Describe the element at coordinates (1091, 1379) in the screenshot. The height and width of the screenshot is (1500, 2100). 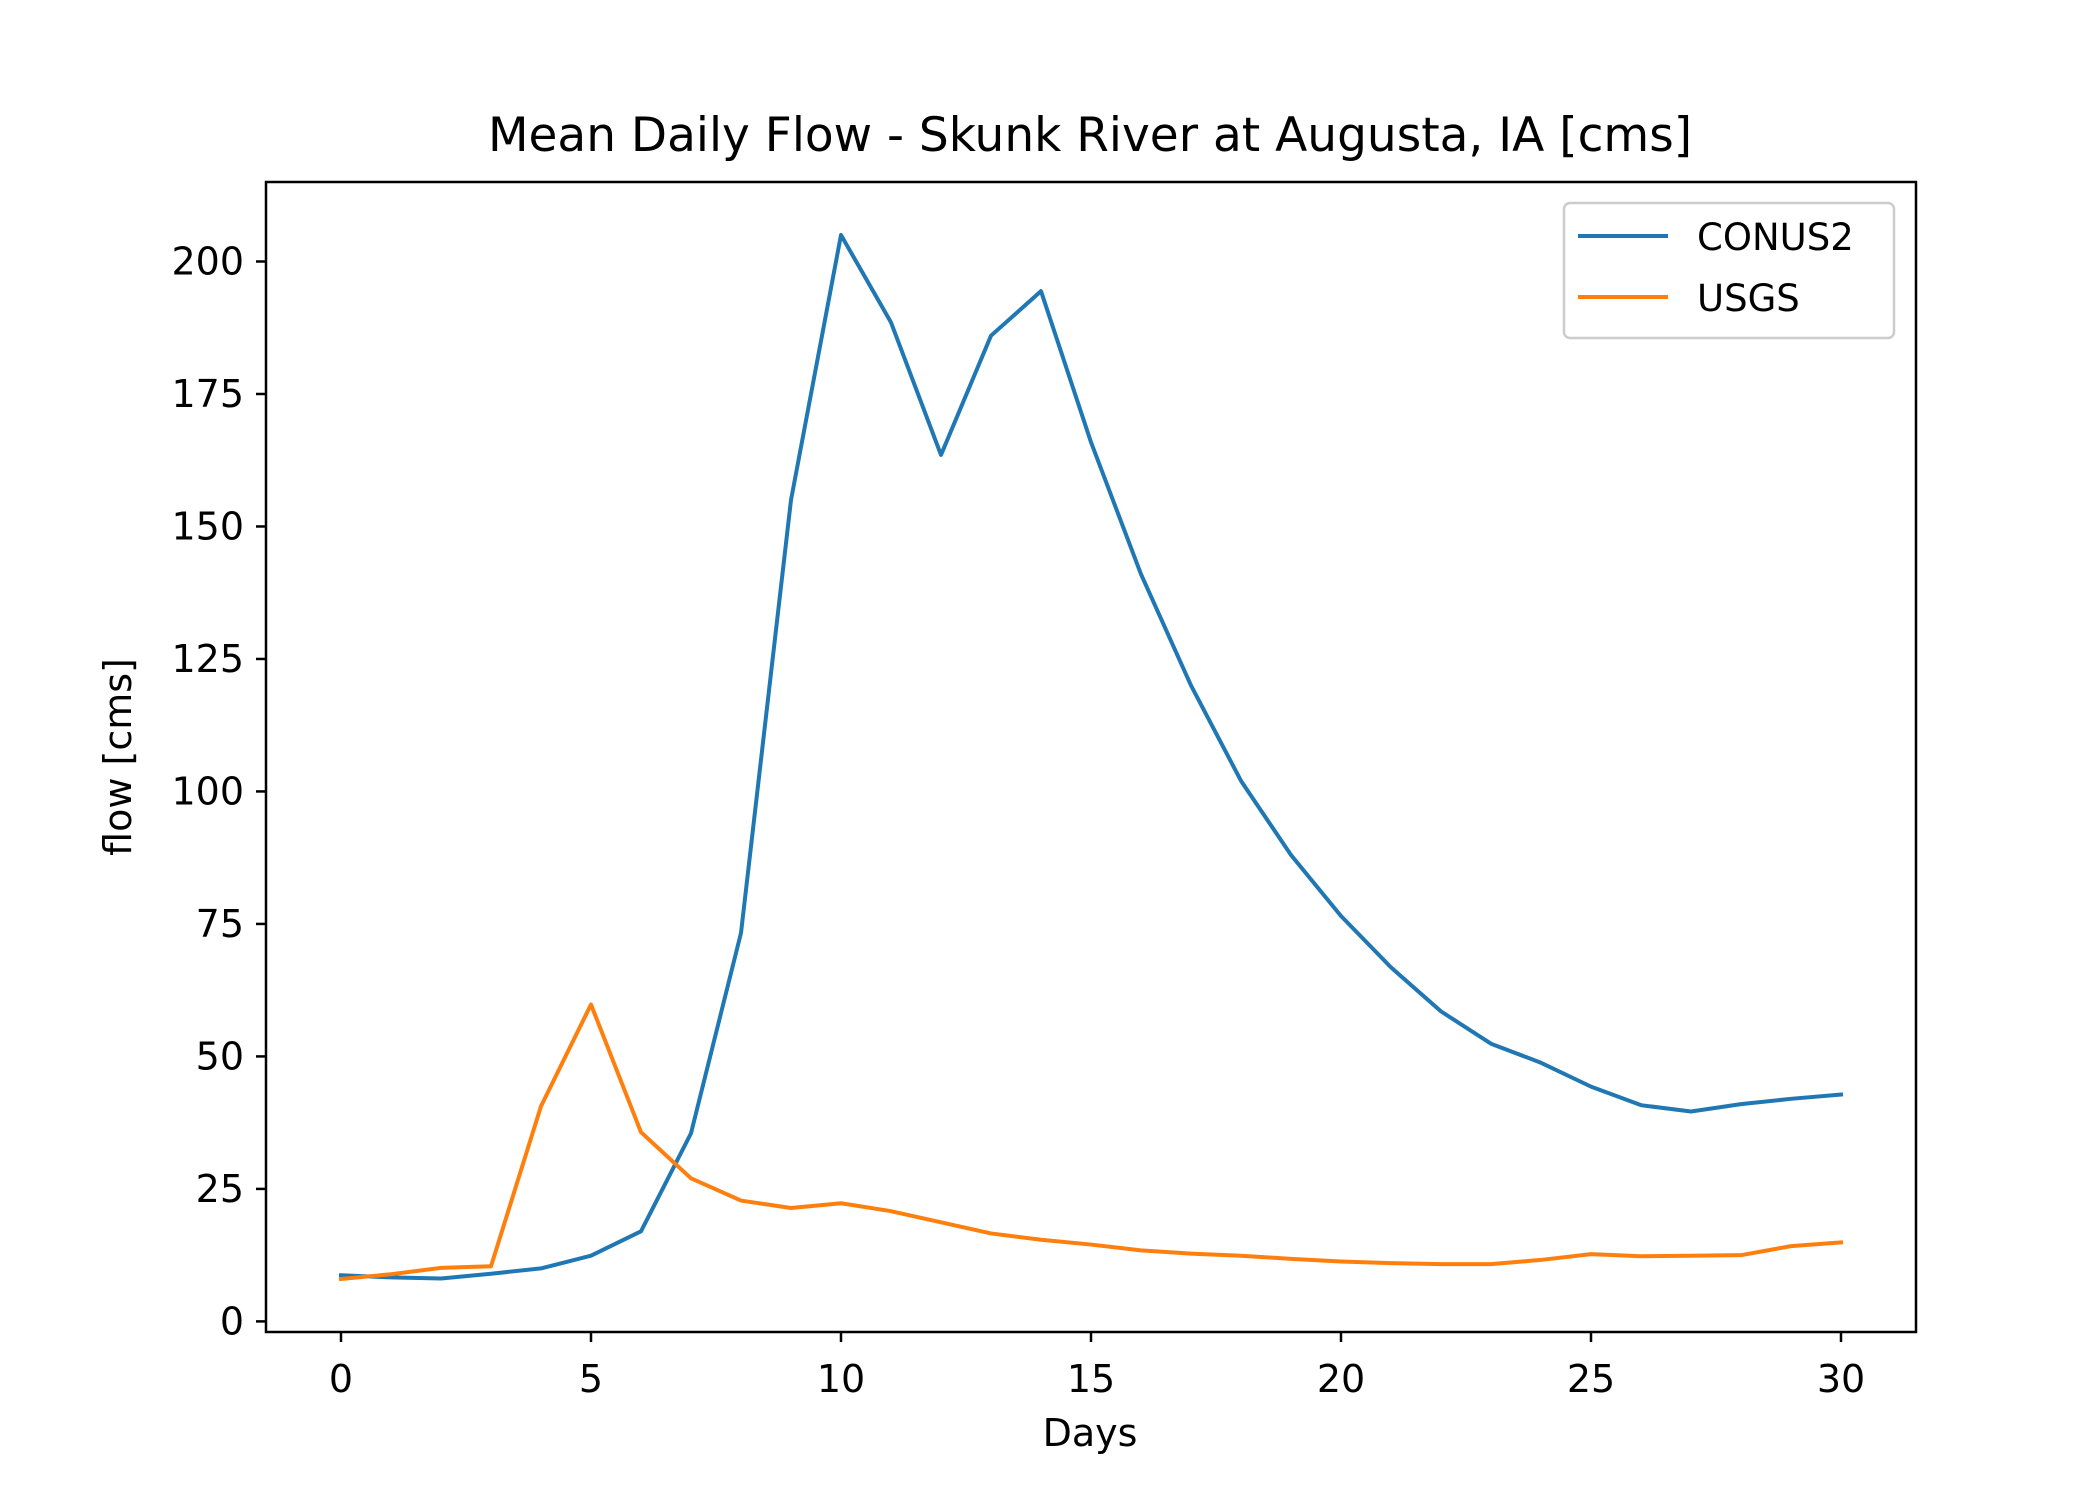
I see `x-tick-label: 15` at that location.